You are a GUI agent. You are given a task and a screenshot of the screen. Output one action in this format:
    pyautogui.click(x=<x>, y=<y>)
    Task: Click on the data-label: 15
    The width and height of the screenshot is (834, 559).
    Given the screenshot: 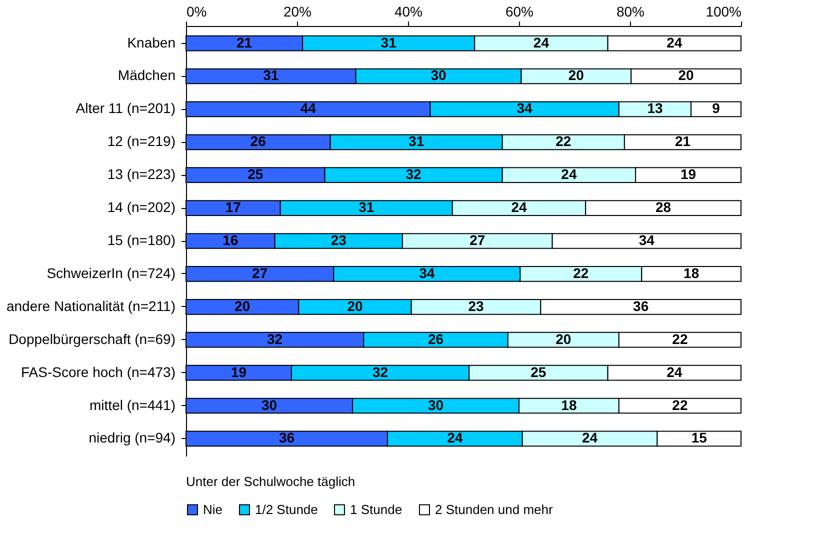 What is the action you would take?
    pyautogui.click(x=699, y=438)
    